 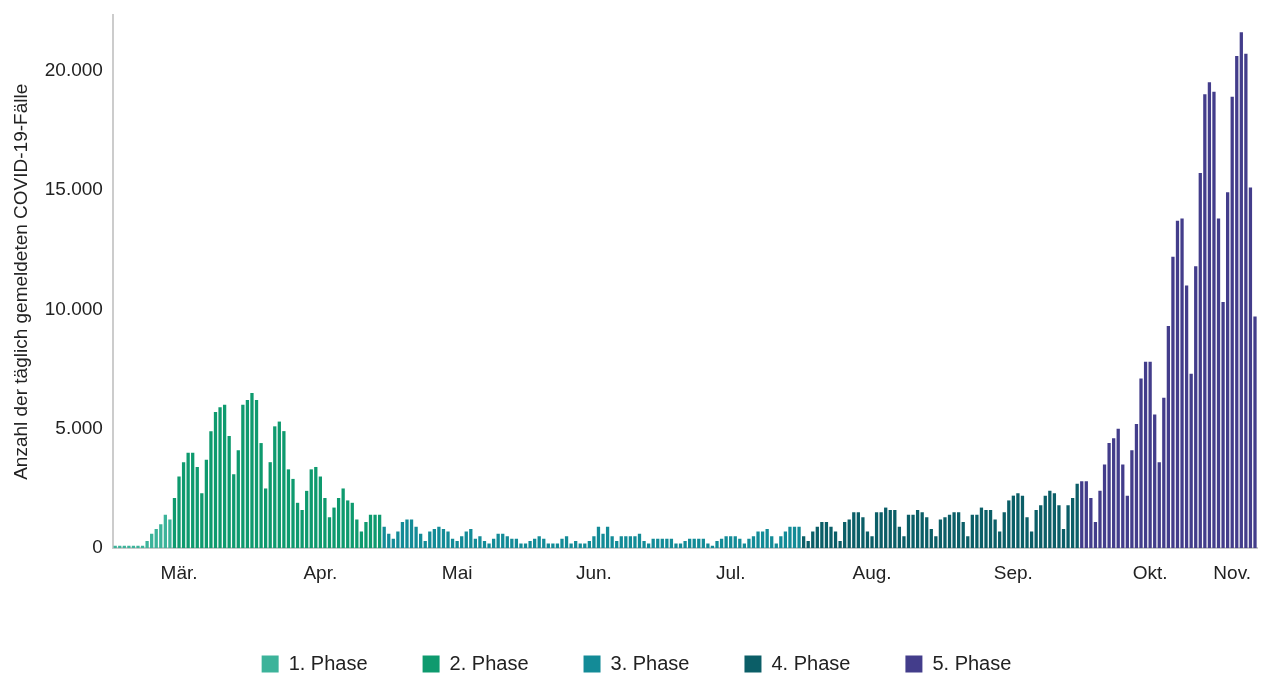 What do you see at coordinates (730, 572) in the screenshot?
I see `x-tick-label: Jul.` at bounding box center [730, 572].